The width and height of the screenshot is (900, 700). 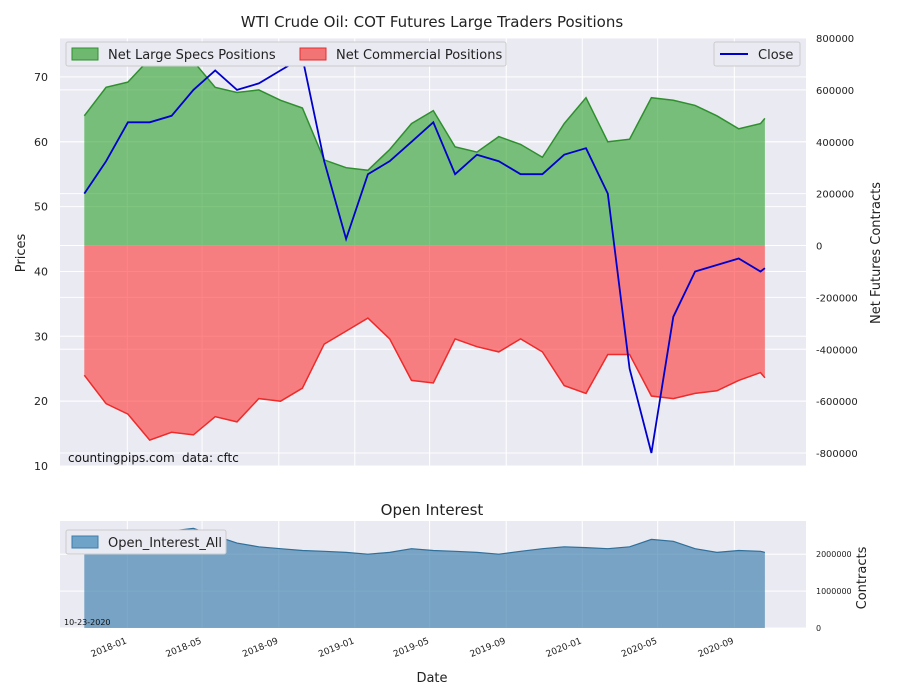 I want to click on right-tick-label: -200000, so click(x=837, y=298).